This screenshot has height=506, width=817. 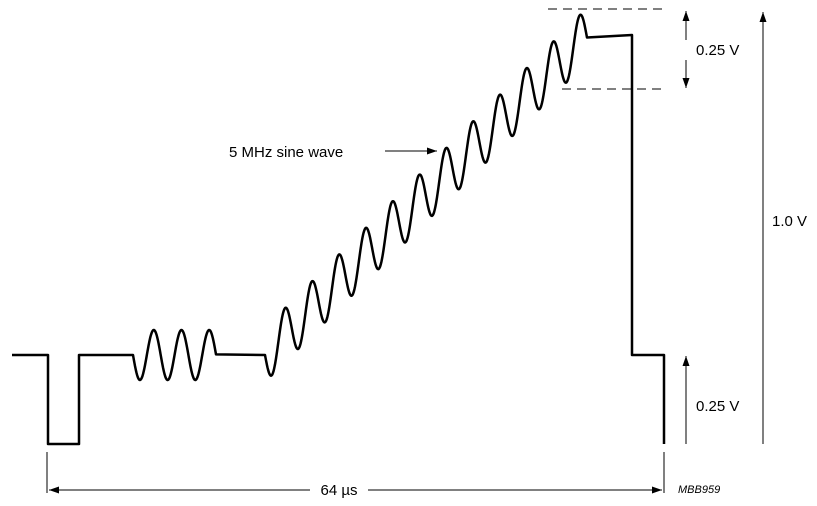 What do you see at coordinates (339, 490) in the screenshot?
I see `period-label: 64 µs` at bounding box center [339, 490].